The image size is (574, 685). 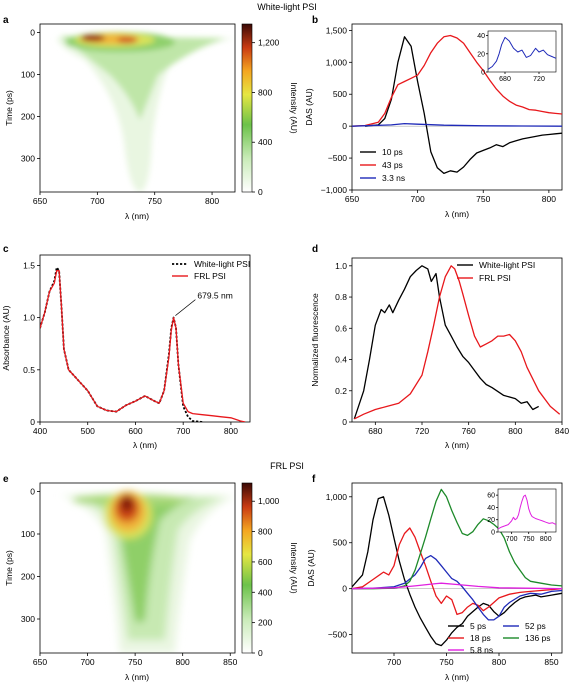 I want to click on inset-frame, so click(x=522, y=51).